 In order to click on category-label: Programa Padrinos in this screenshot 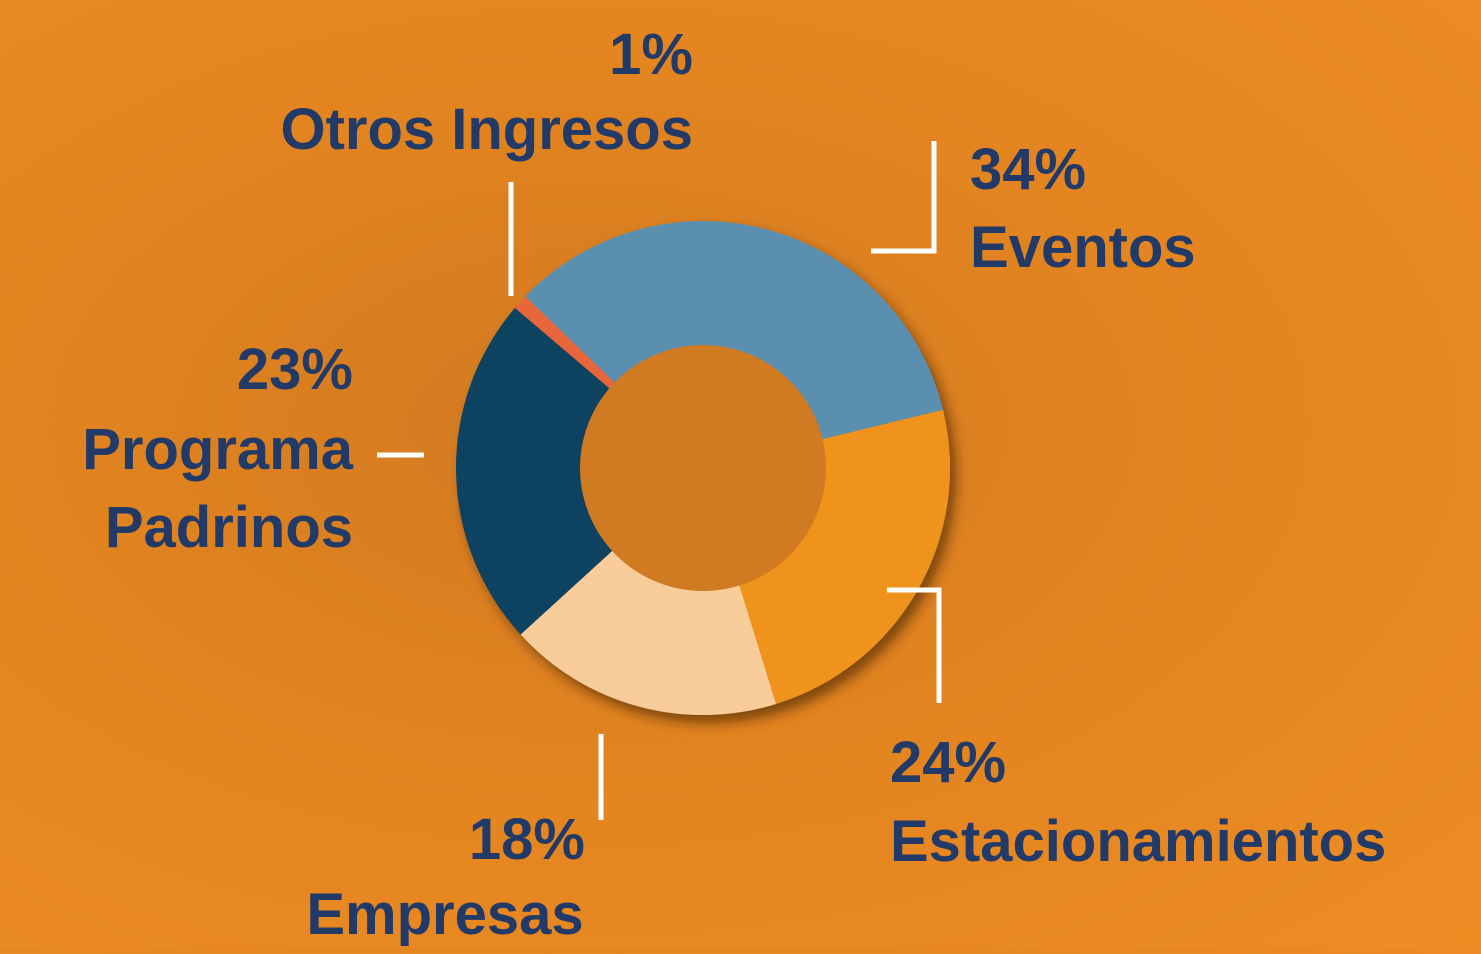, I will do `click(217, 488)`.